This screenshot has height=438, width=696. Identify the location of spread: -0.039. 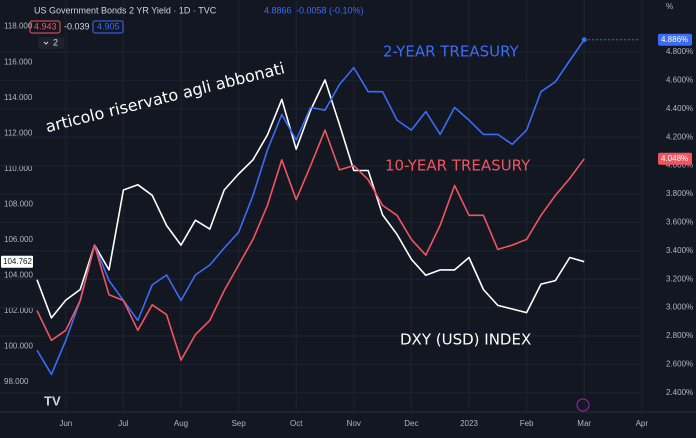
(77, 26).